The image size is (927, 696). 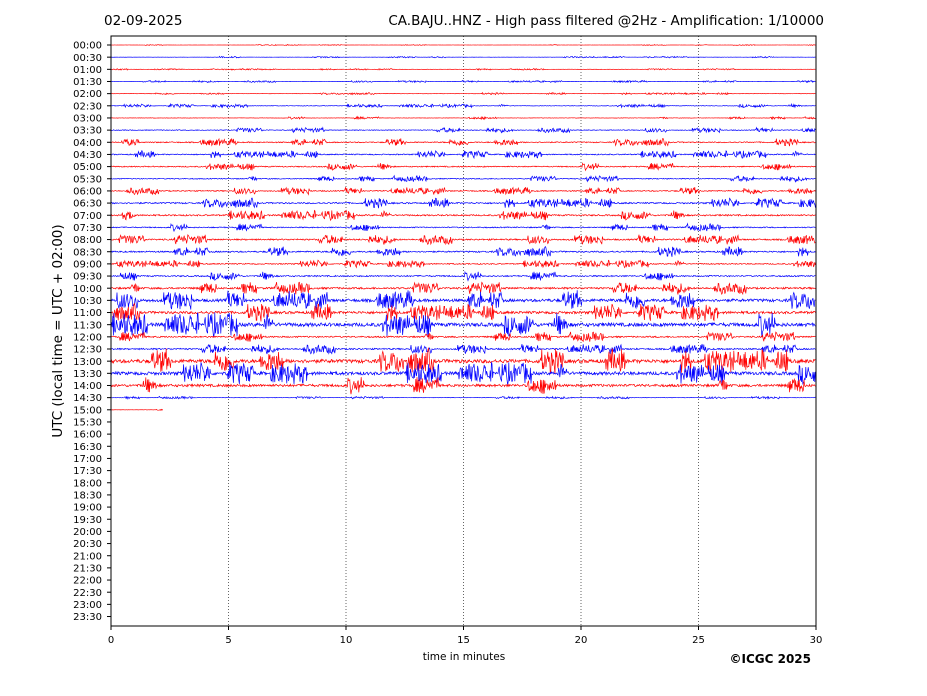 What do you see at coordinates (87, 106) in the screenshot?
I see `y-tick-label: 02:30` at bounding box center [87, 106].